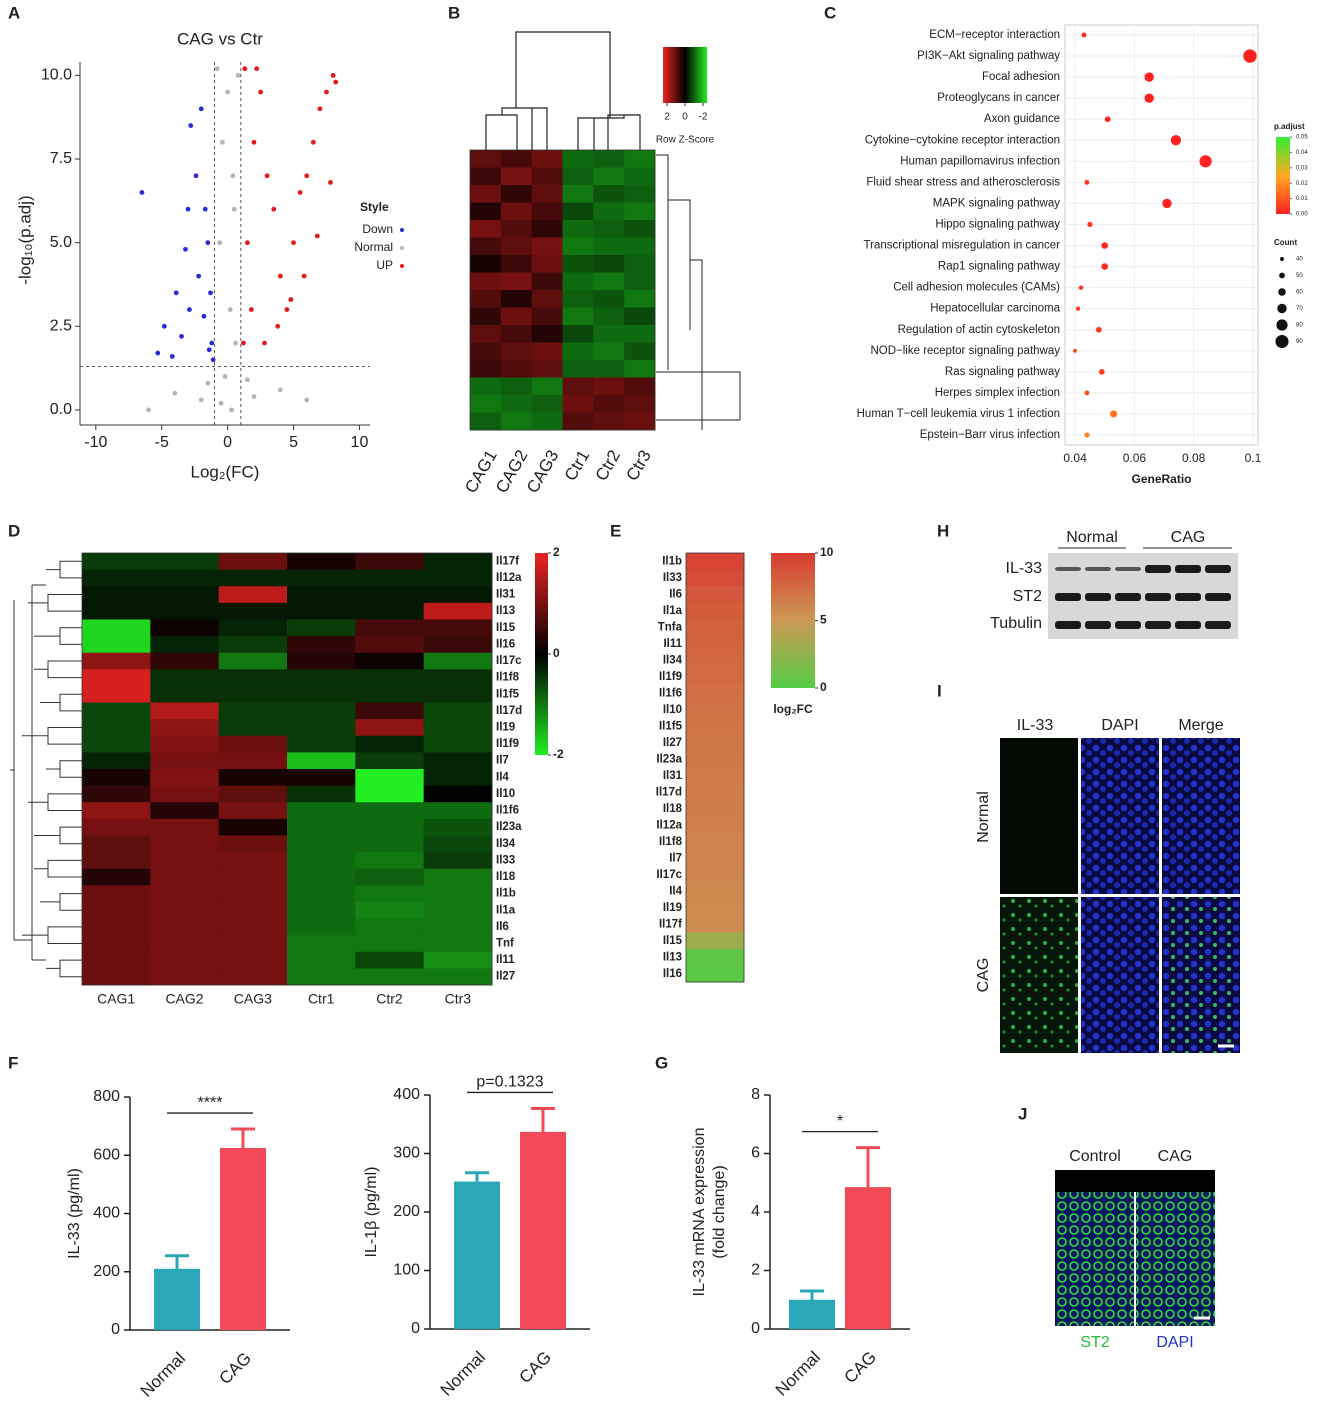 This screenshot has height=1410, width=1317. Describe the element at coordinates (1302, 215) in the screenshot. I see `colorbar-tick-label: 0.00` at that location.